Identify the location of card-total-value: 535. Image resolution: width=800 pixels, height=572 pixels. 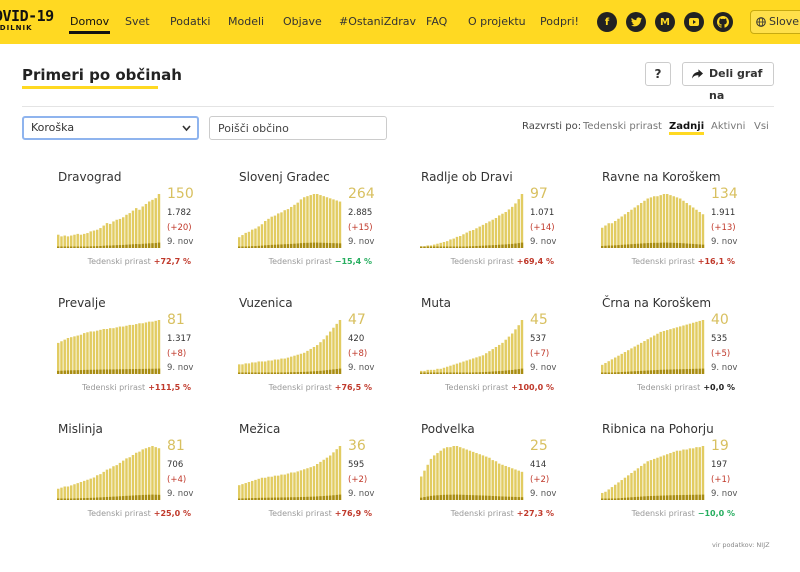
(719, 339).